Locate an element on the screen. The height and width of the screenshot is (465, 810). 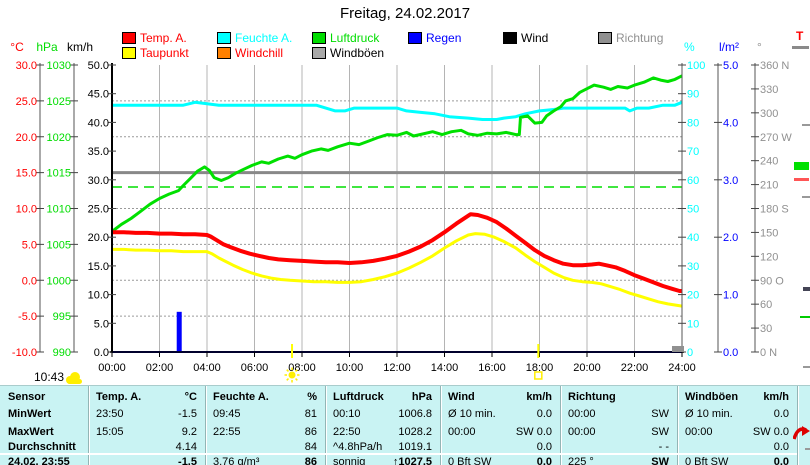
tick-label-celsius: 30.0 is located at coordinates (26, 66).